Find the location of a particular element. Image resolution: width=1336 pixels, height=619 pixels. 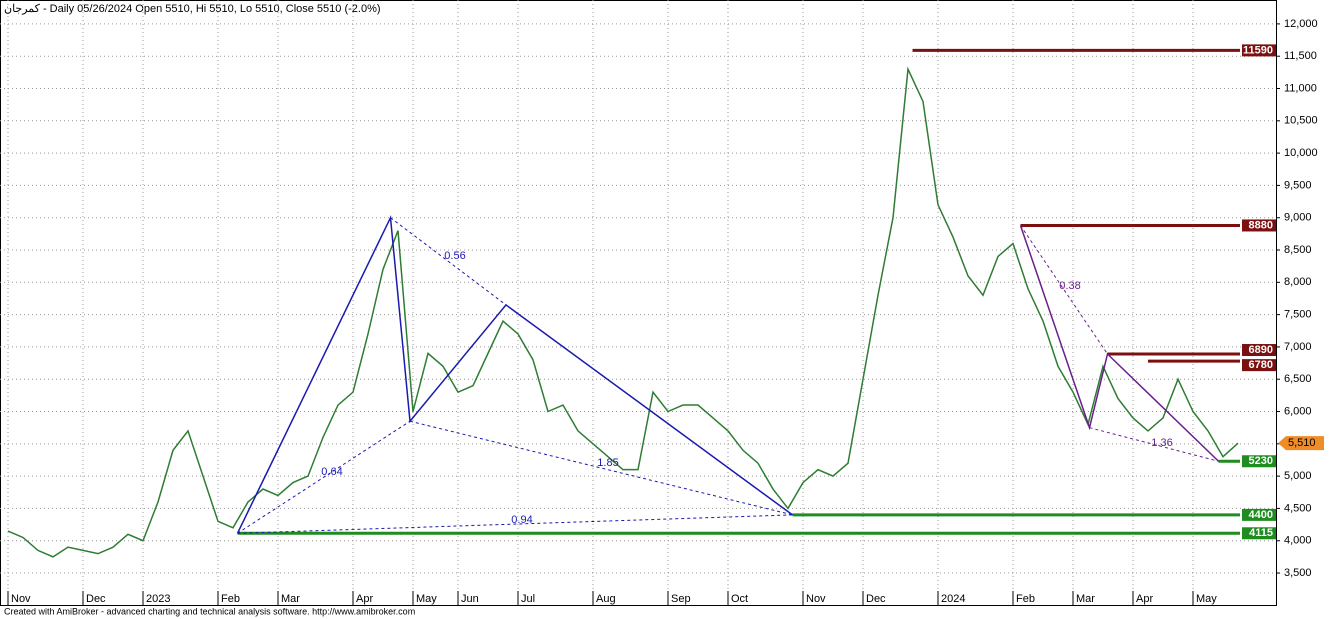

level-label: 5230 is located at coordinates (1261, 461).